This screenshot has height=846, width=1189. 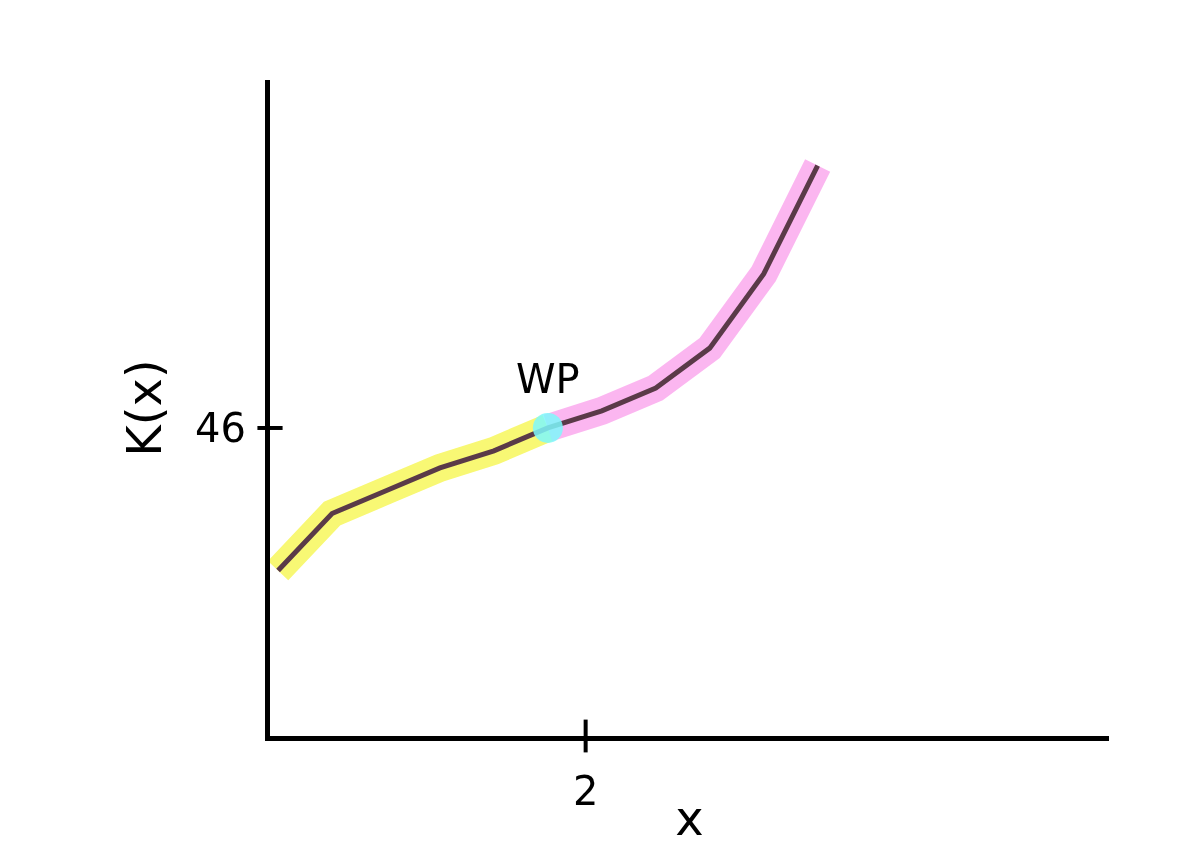 What do you see at coordinates (689, 818) in the screenshot?
I see `x-axis-title: x` at bounding box center [689, 818].